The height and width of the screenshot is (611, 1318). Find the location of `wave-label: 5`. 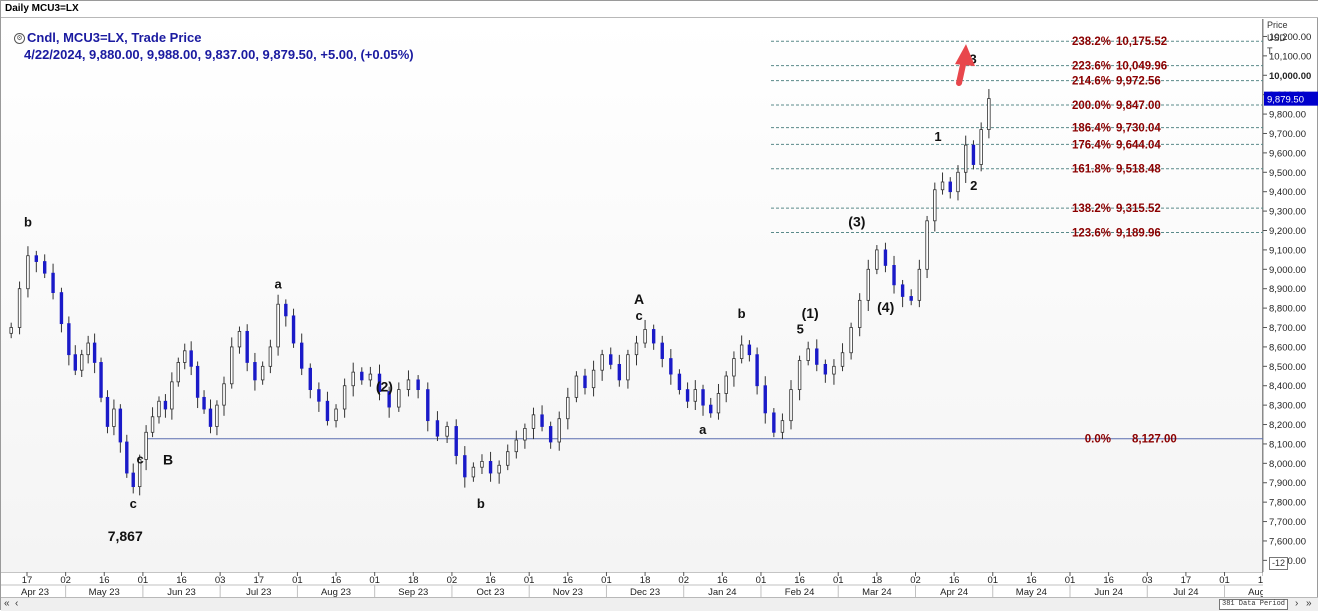

wave-label: 5 is located at coordinates (800, 328).